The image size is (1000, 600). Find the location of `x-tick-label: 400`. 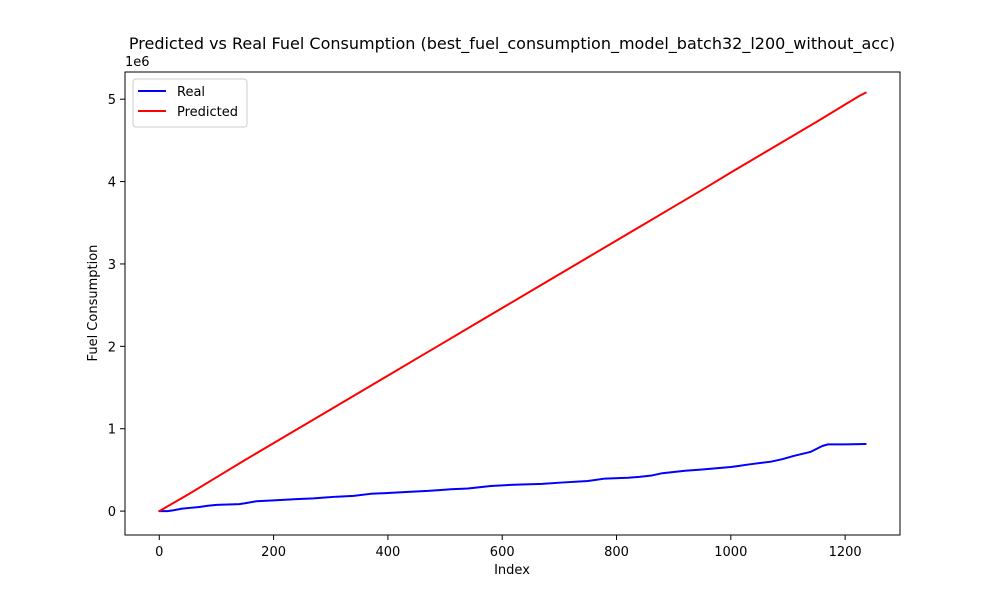

x-tick-label: 400 is located at coordinates (387, 552).